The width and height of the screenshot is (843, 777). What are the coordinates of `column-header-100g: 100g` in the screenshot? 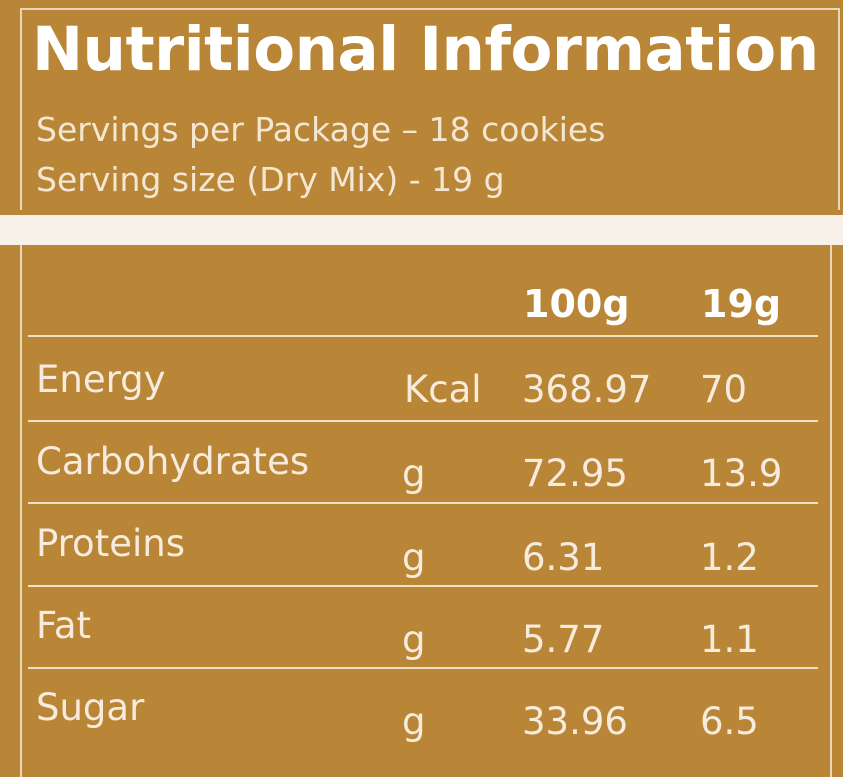 It's located at (576, 304).